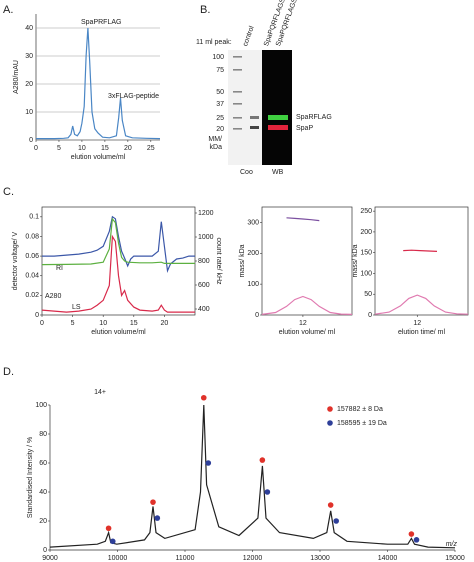 The width and height of the screenshot is (474, 562). Describe the element at coordinates (32, 236) in the screenshot. I see `y-tick-label: 0.08` at that location.